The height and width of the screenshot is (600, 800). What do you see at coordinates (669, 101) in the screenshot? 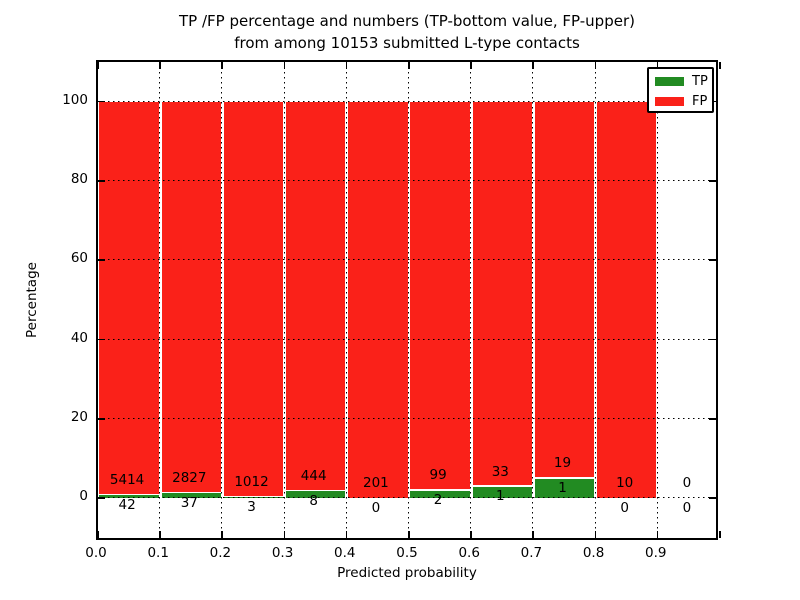
I see `fp-legend-swatch` at bounding box center [669, 101].